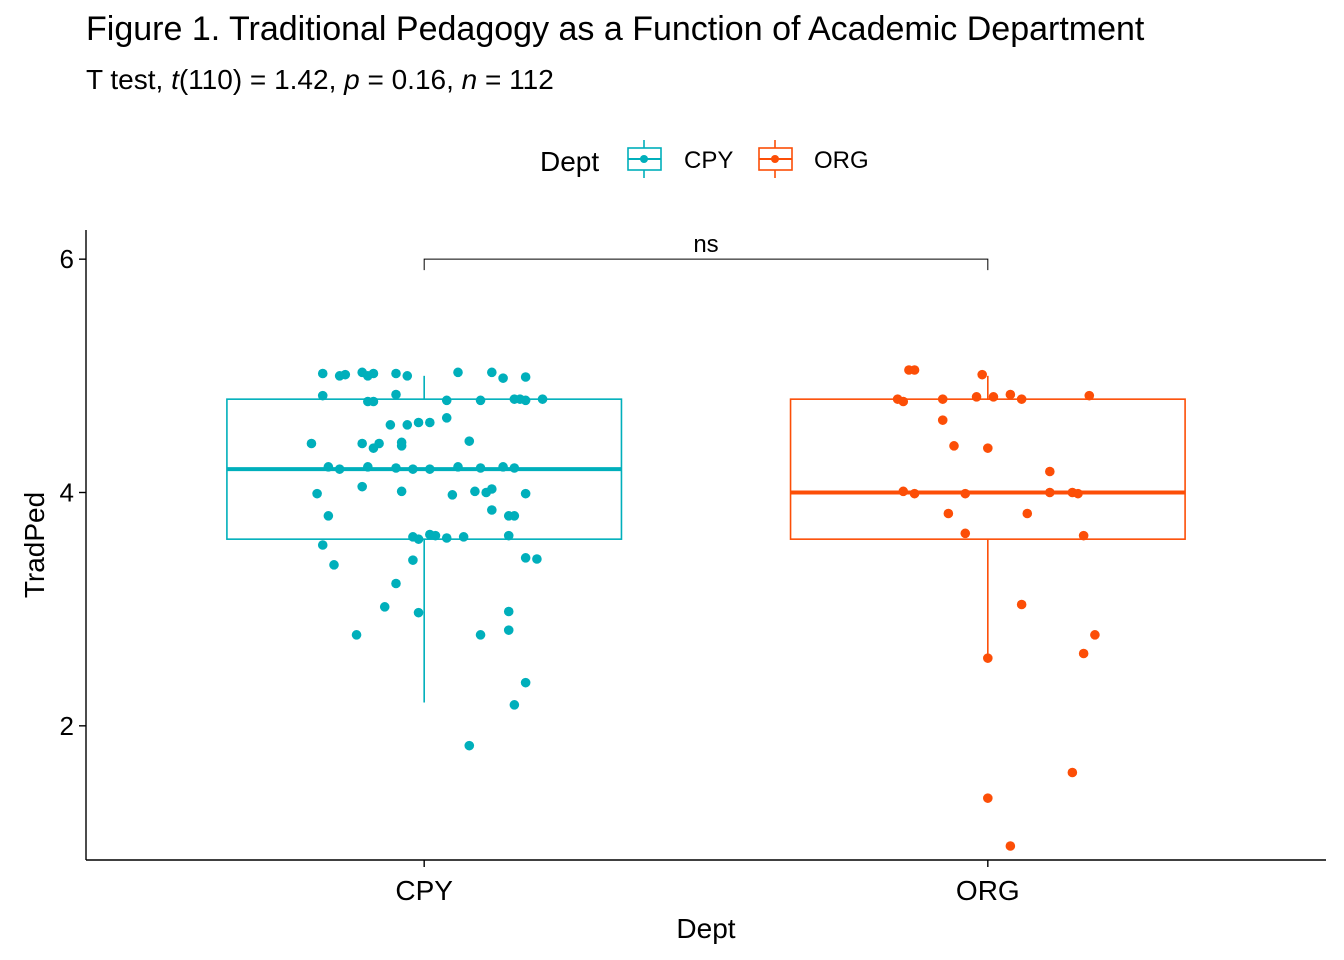 The height and width of the screenshot is (960, 1344). What do you see at coordinates (67, 493) in the screenshot?
I see `y-tick-label: 4` at bounding box center [67, 493].